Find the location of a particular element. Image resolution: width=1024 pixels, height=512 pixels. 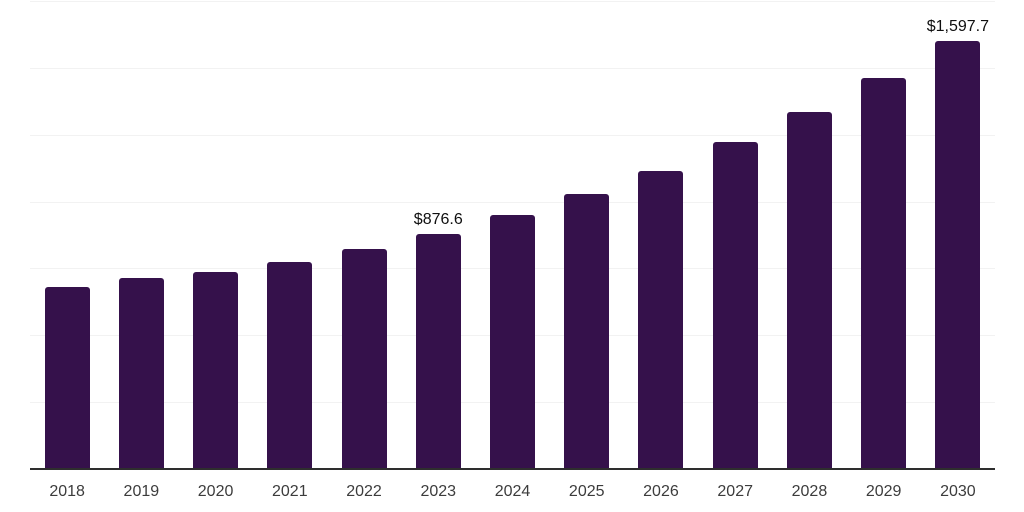

bar-2020 is located at coordinates (216, 369).